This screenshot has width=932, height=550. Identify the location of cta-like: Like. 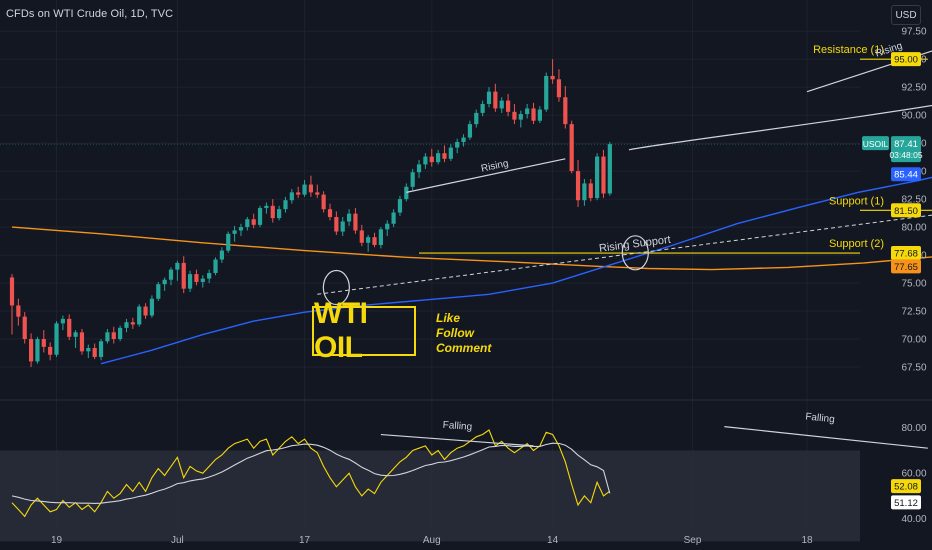
(448, 318).